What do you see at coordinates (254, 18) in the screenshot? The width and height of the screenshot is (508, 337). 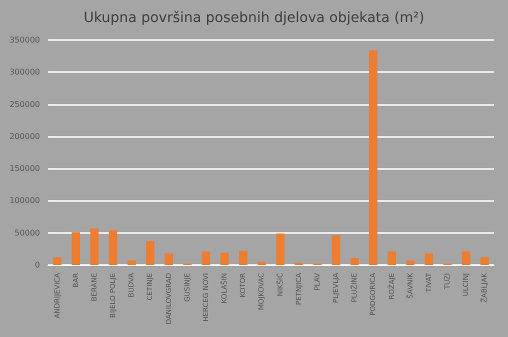 I see `chart-title: Ukupna površina posebnih djelova objekata (m²)` at bounding box center [254, 18].